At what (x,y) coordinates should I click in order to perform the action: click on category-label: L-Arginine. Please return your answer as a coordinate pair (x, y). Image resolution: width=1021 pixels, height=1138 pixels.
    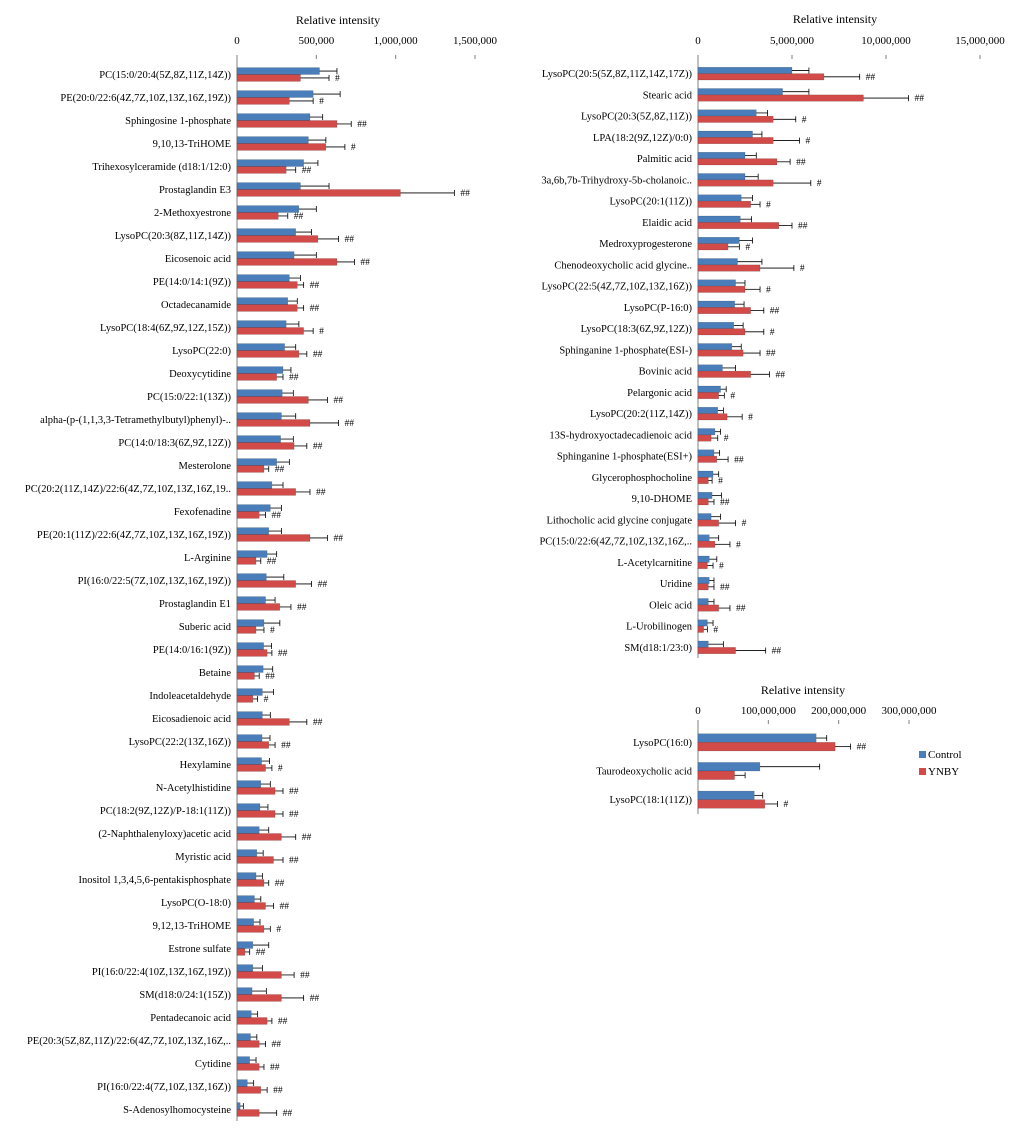
    Looking at the image, I should click on (207, 558).